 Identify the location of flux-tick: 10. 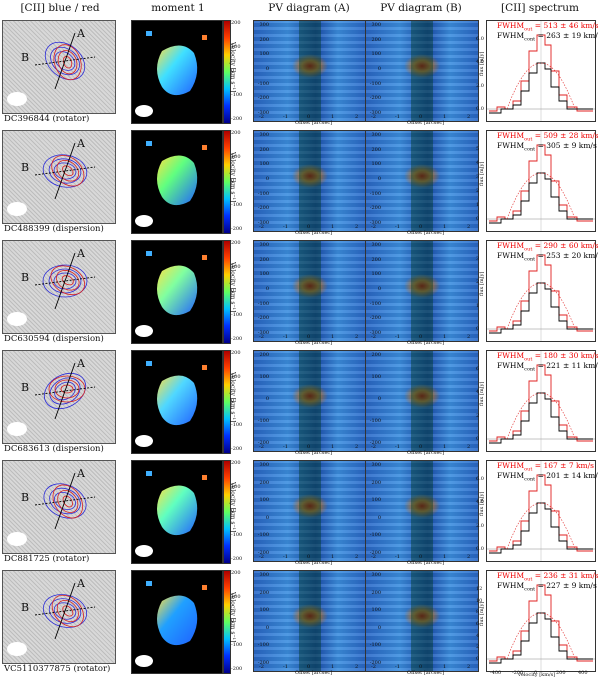
(479, 600).